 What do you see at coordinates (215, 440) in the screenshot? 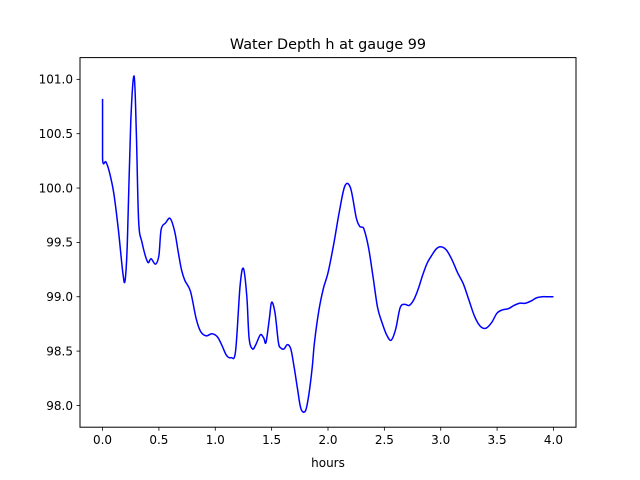
I see `x-tick-label: 1.0` at bounding box center [215, 440].